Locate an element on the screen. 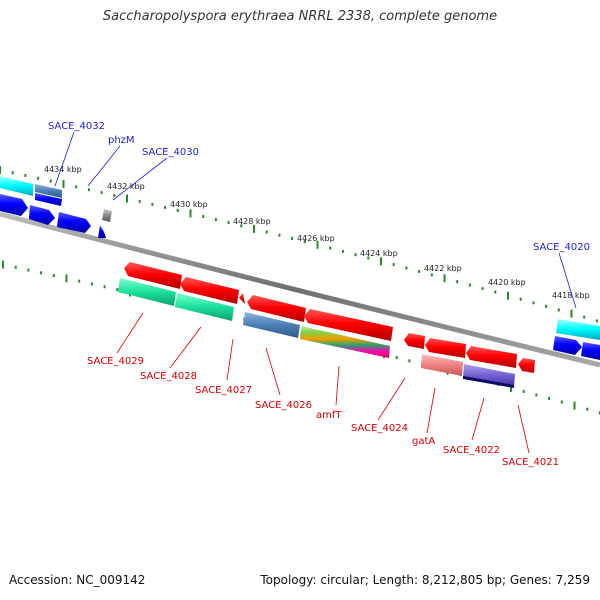 This screenshot has height=600, width=600. scale-label: 4428 kbp is located at coordinates (252, 221).